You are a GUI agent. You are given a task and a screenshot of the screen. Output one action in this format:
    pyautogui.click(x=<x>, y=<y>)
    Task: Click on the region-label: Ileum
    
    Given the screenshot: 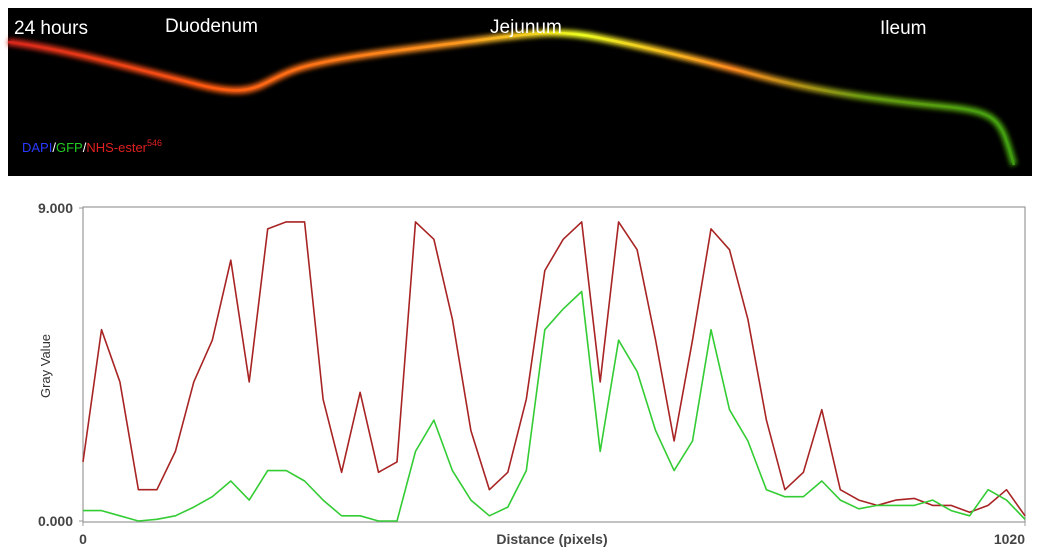 What is the action you would take?
    pyautogui.click(x=903, y=28)
    